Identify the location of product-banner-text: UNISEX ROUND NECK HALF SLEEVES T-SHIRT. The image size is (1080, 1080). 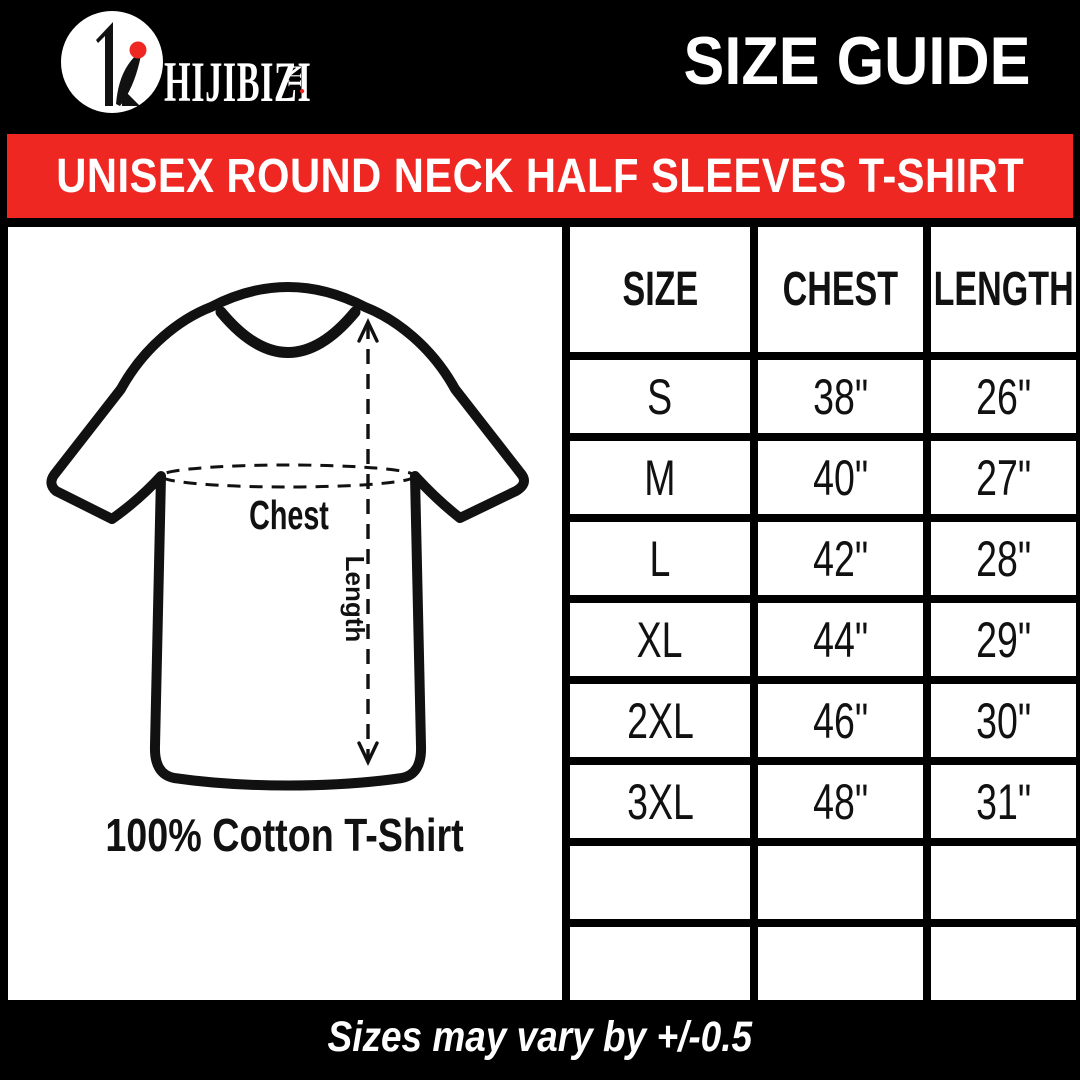
(540, 176).